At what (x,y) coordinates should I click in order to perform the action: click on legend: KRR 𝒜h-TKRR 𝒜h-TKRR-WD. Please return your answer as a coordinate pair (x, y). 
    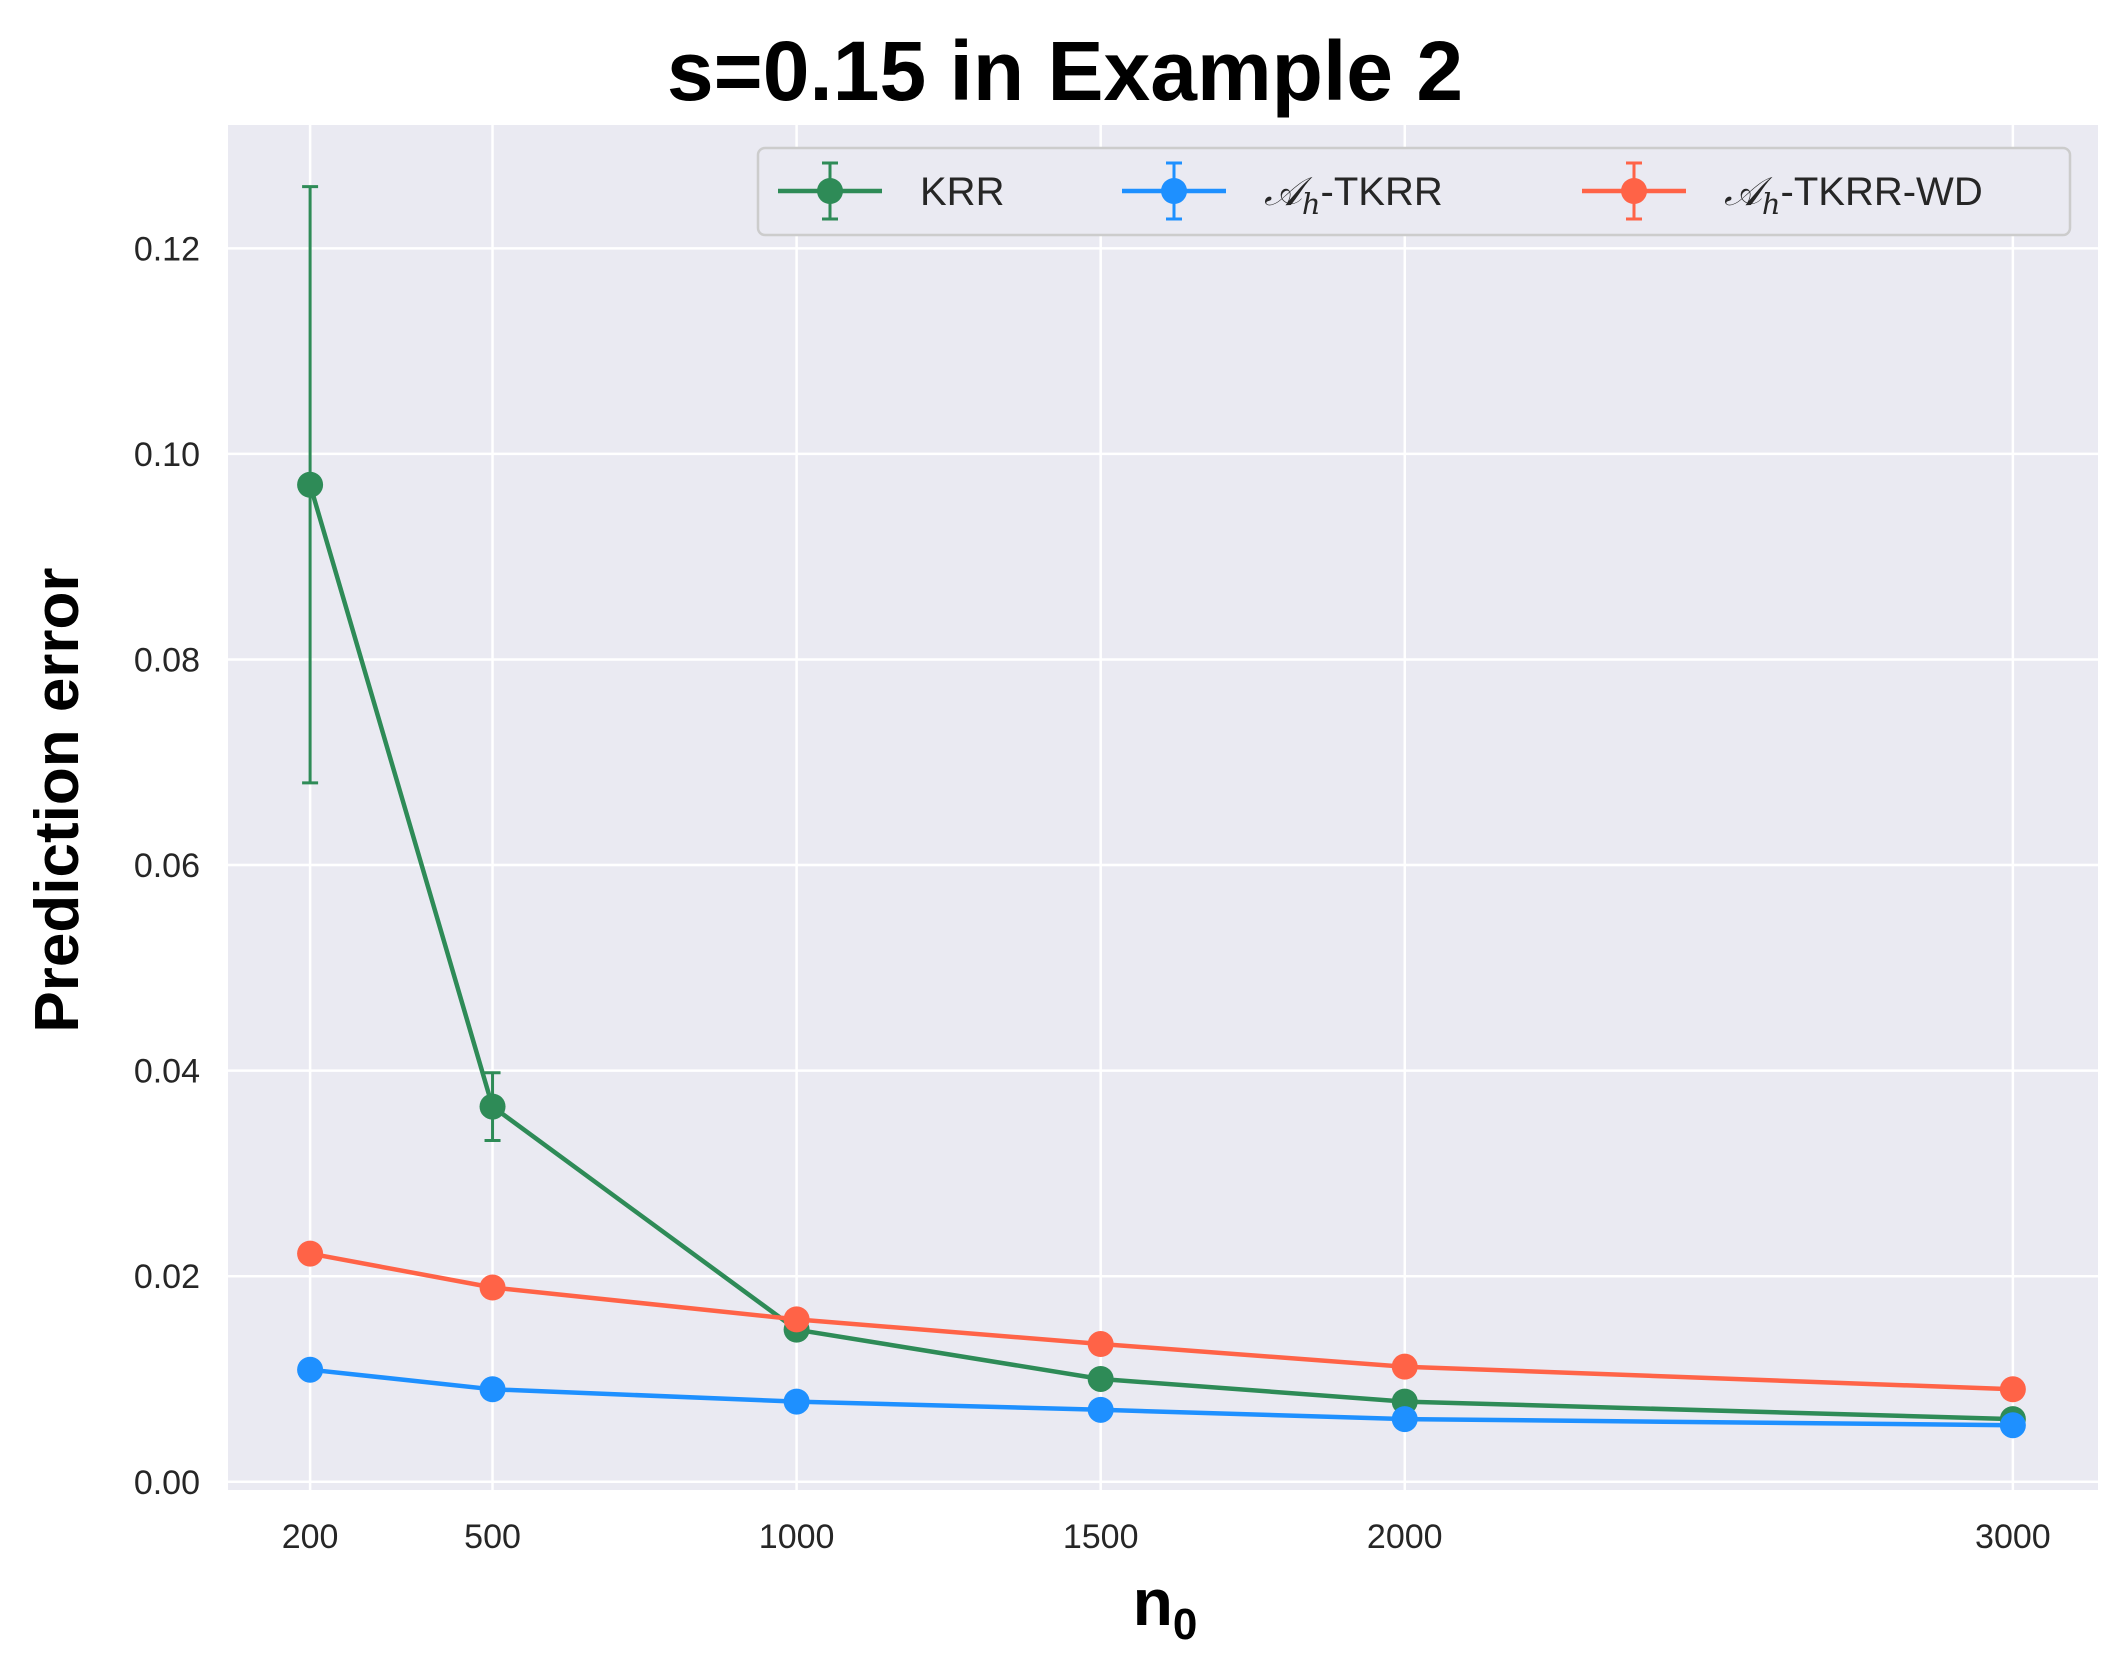
    Looking at the image, I should click on (1414, 191).